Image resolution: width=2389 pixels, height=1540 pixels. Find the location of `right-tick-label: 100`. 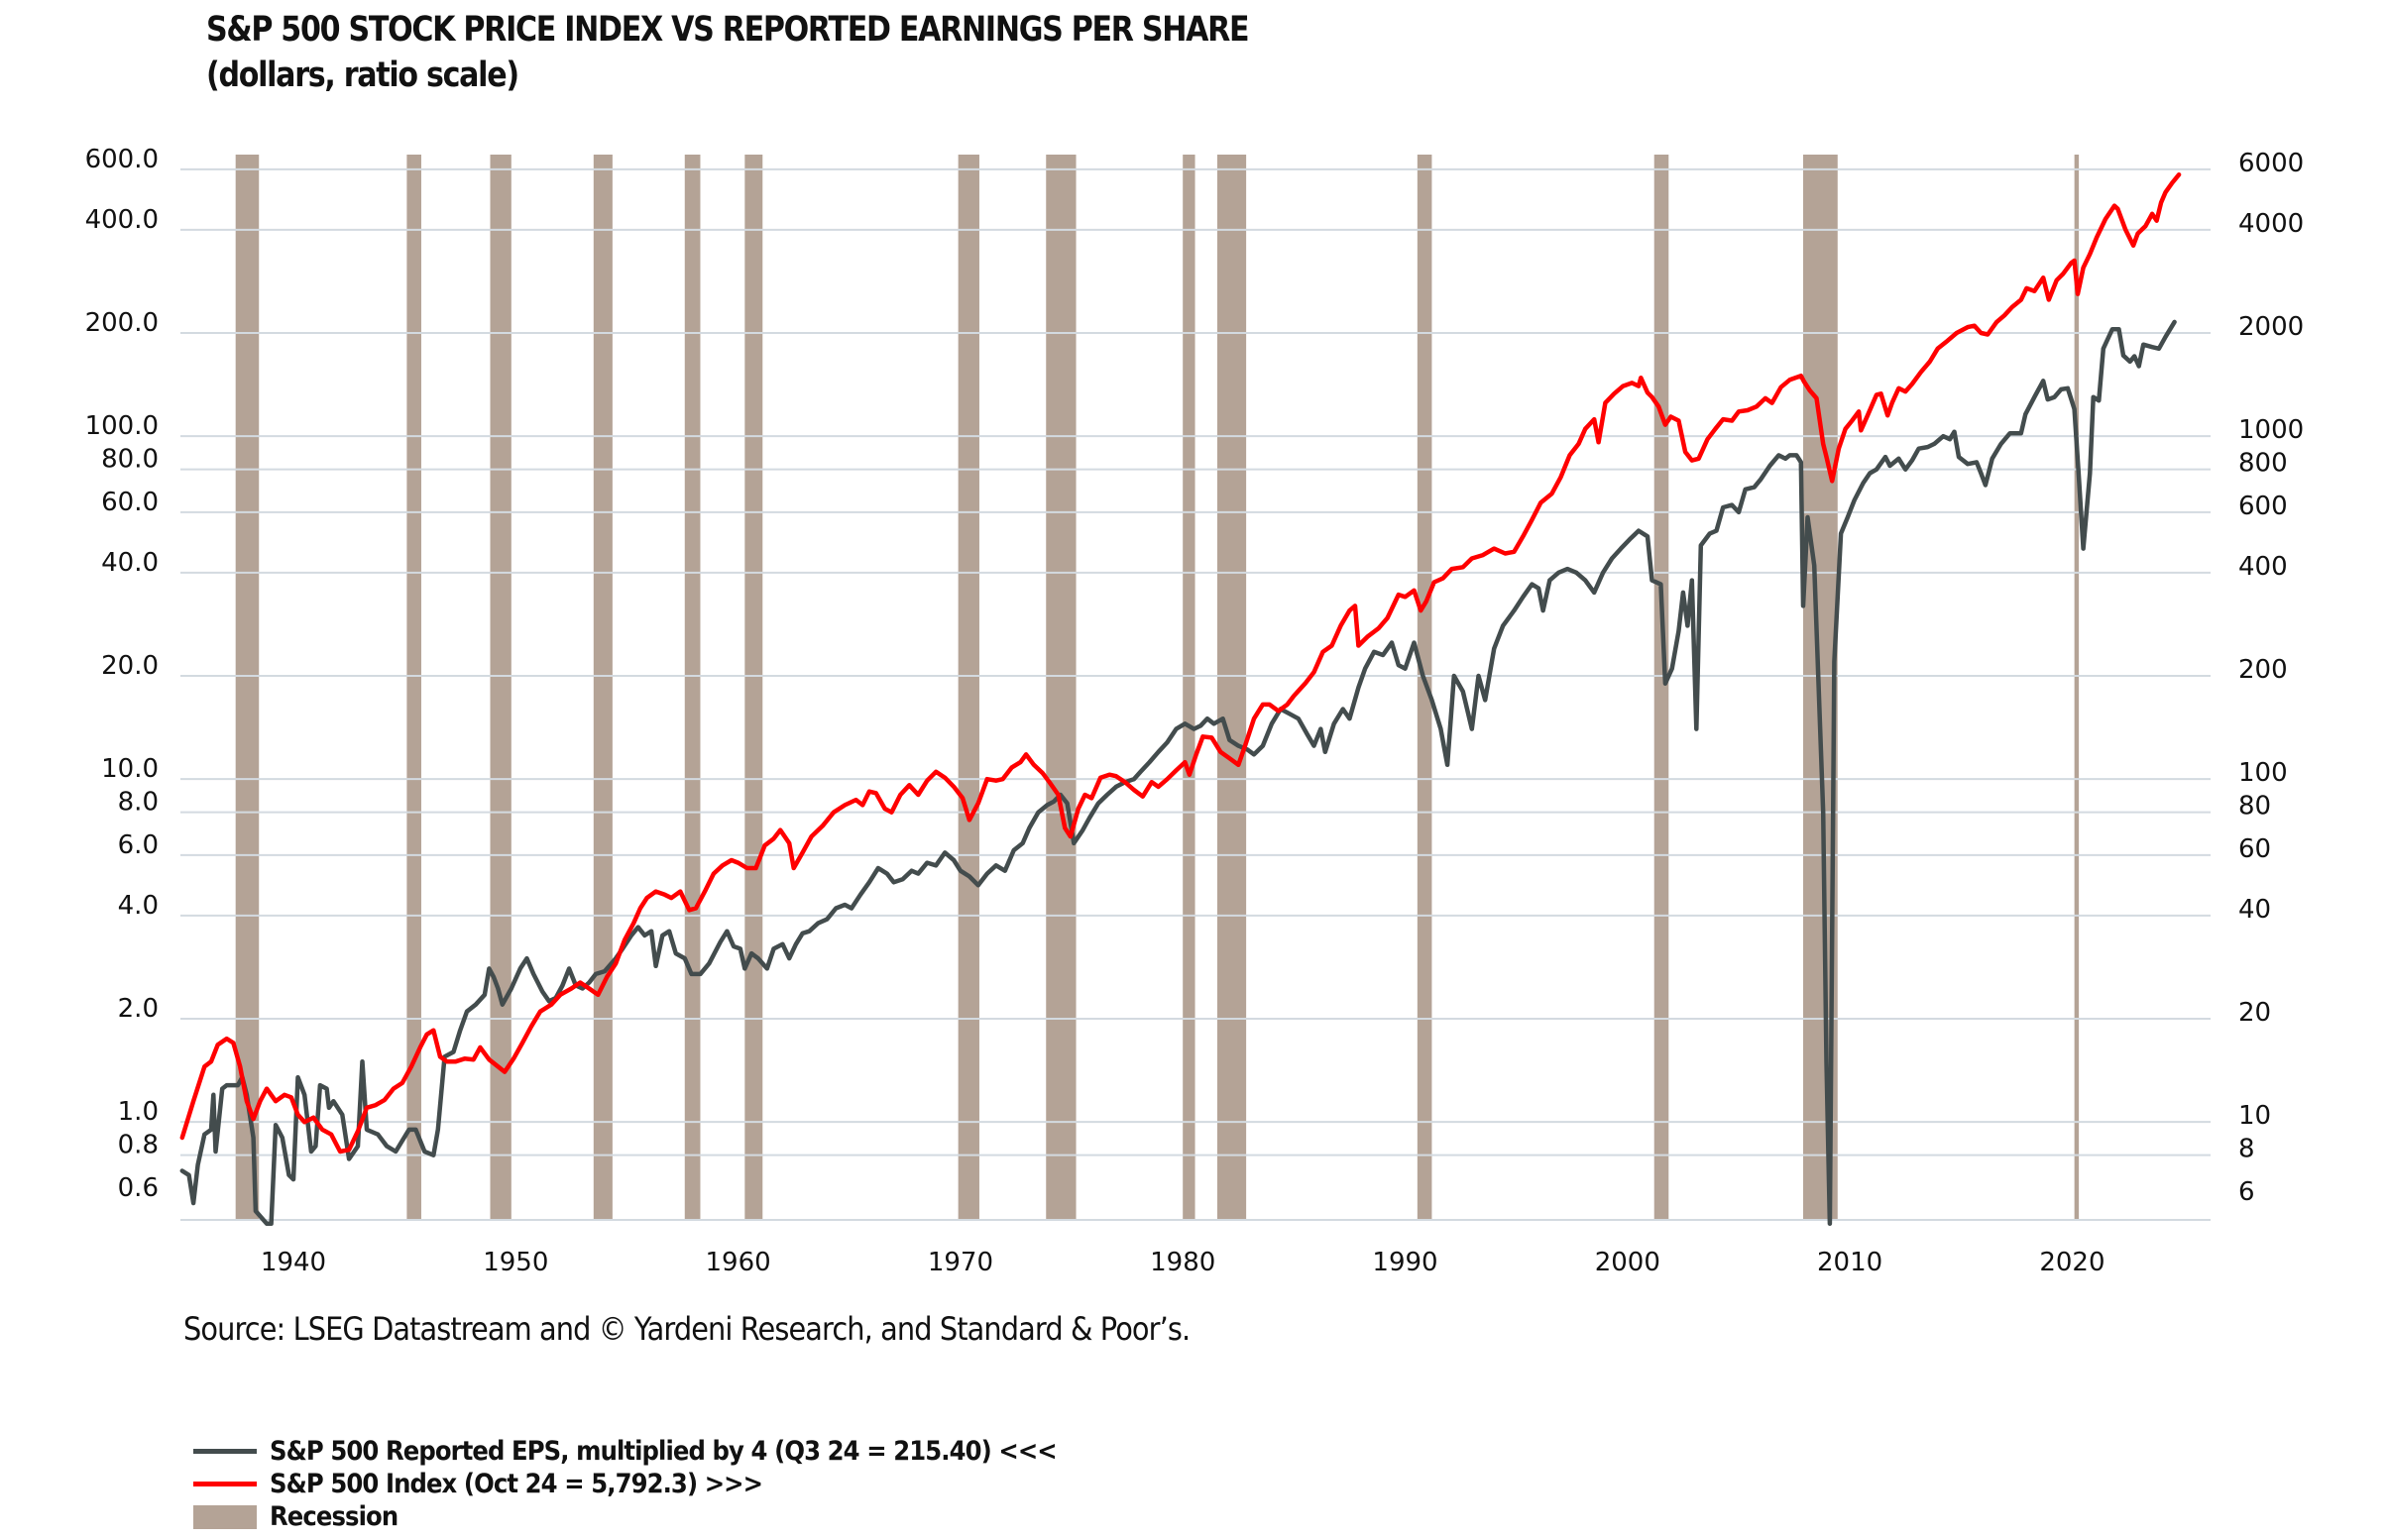

right-tick-label: 100 is located at coordinates (2263, 773).